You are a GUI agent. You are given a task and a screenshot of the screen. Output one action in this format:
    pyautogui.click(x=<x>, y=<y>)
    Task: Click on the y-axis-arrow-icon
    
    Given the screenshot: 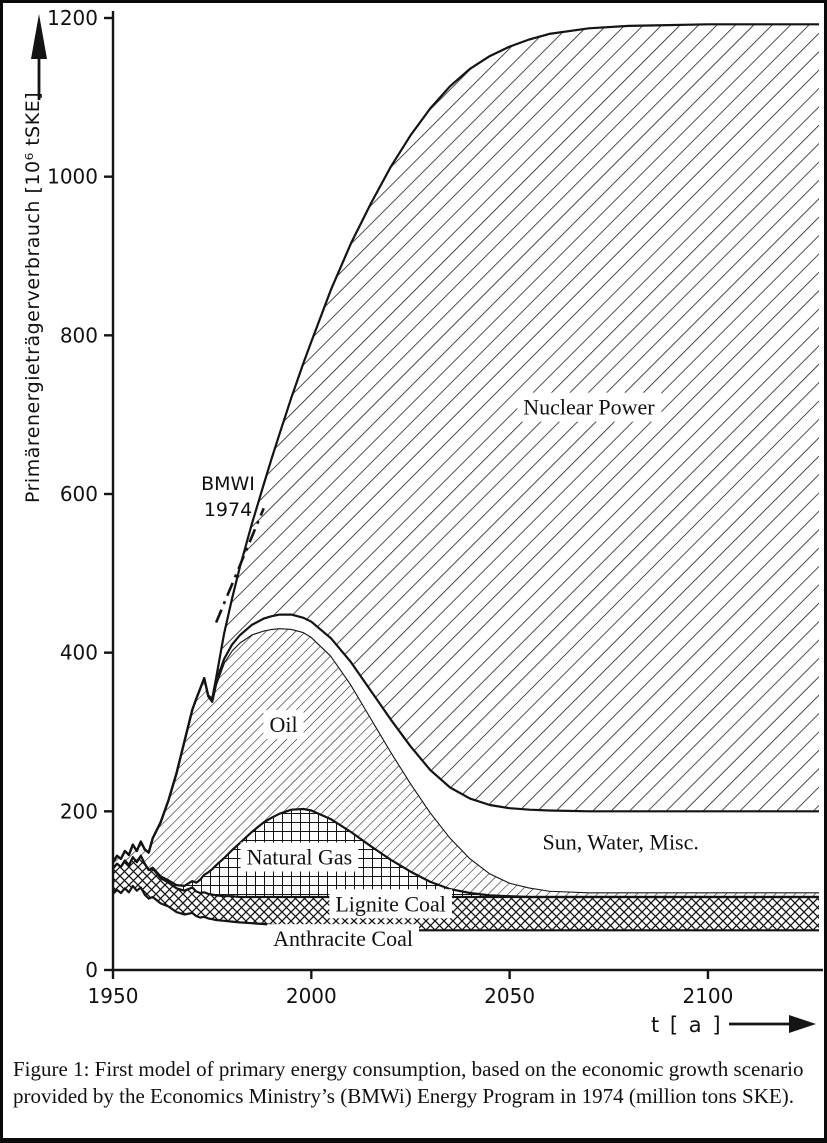 What is the action you would take?
    pyautogui.click(x=39, y=57)
    